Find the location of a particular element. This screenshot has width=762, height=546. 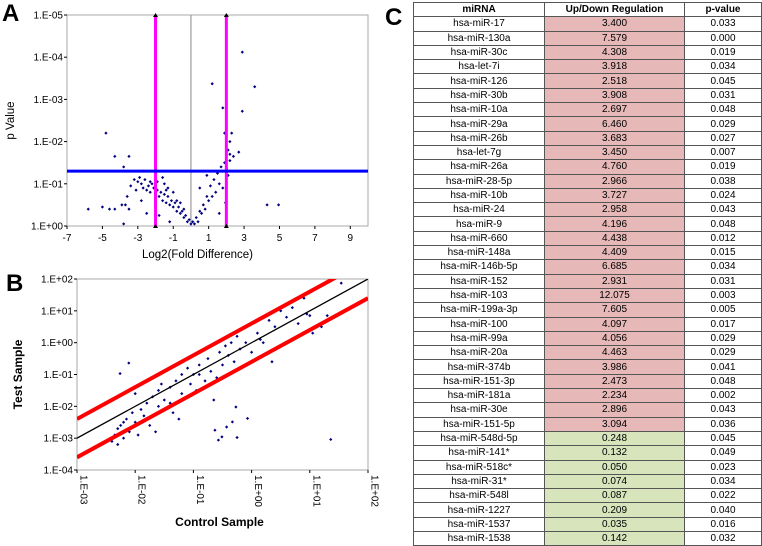

mirna-cell: hsa-miR-30e is located at coordinates (479, 410).